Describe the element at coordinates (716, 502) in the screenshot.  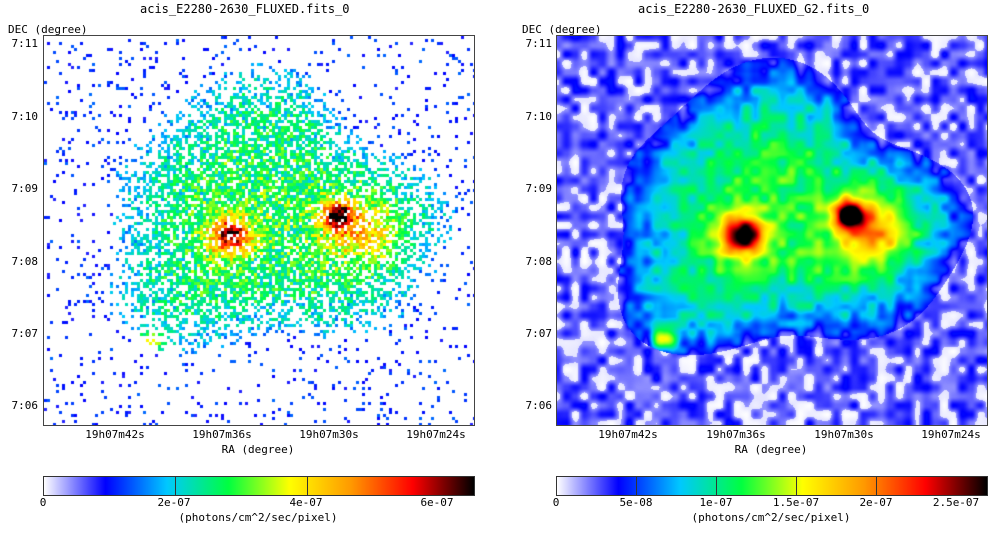
I see `right-colorbar-tick-label: 1e-07` at that location.